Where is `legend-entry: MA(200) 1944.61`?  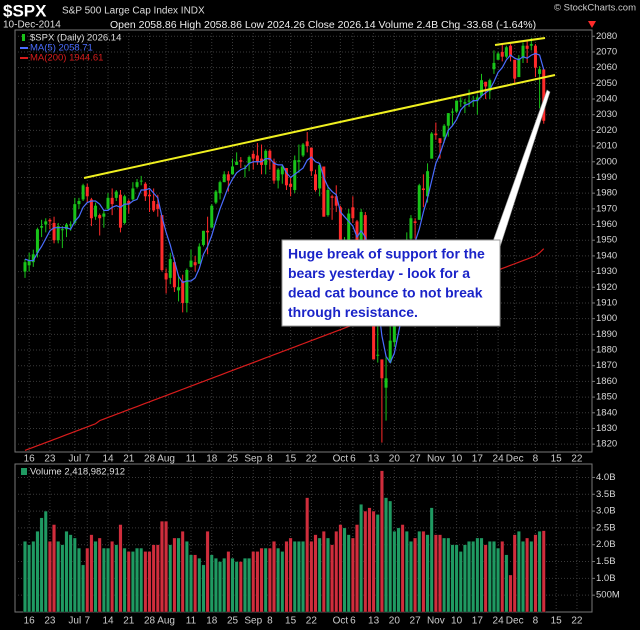
legend-entry: MA(200) 1944.61 is located at coordinates (66, 58).